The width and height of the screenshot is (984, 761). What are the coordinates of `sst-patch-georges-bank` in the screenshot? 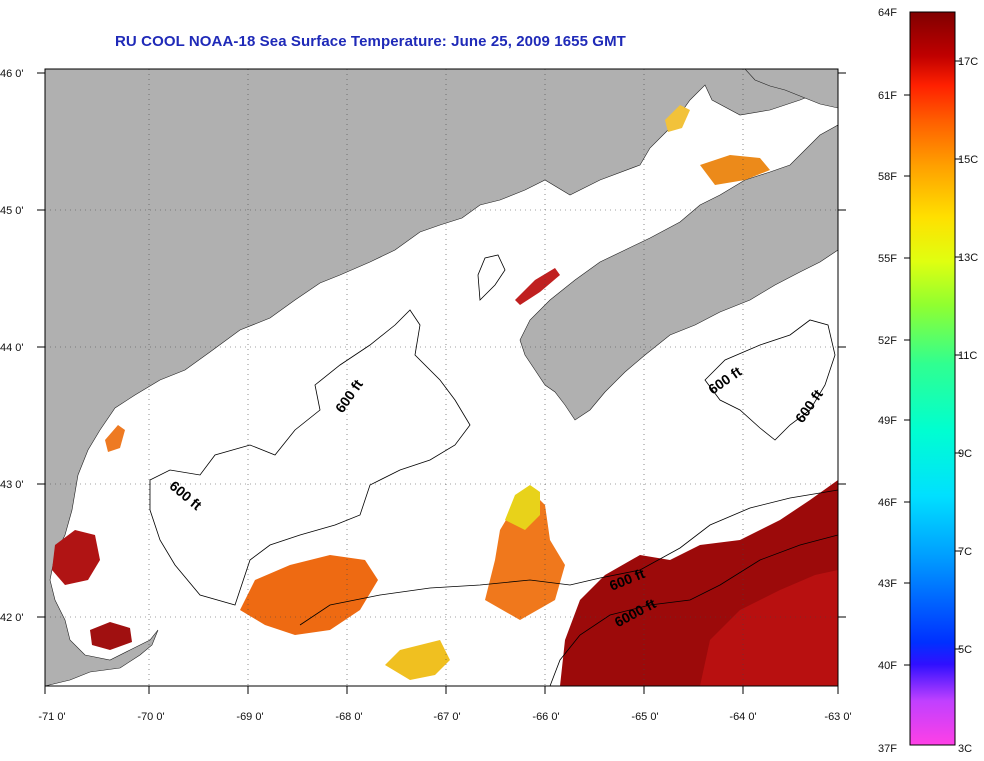 It's located at (309, 595).